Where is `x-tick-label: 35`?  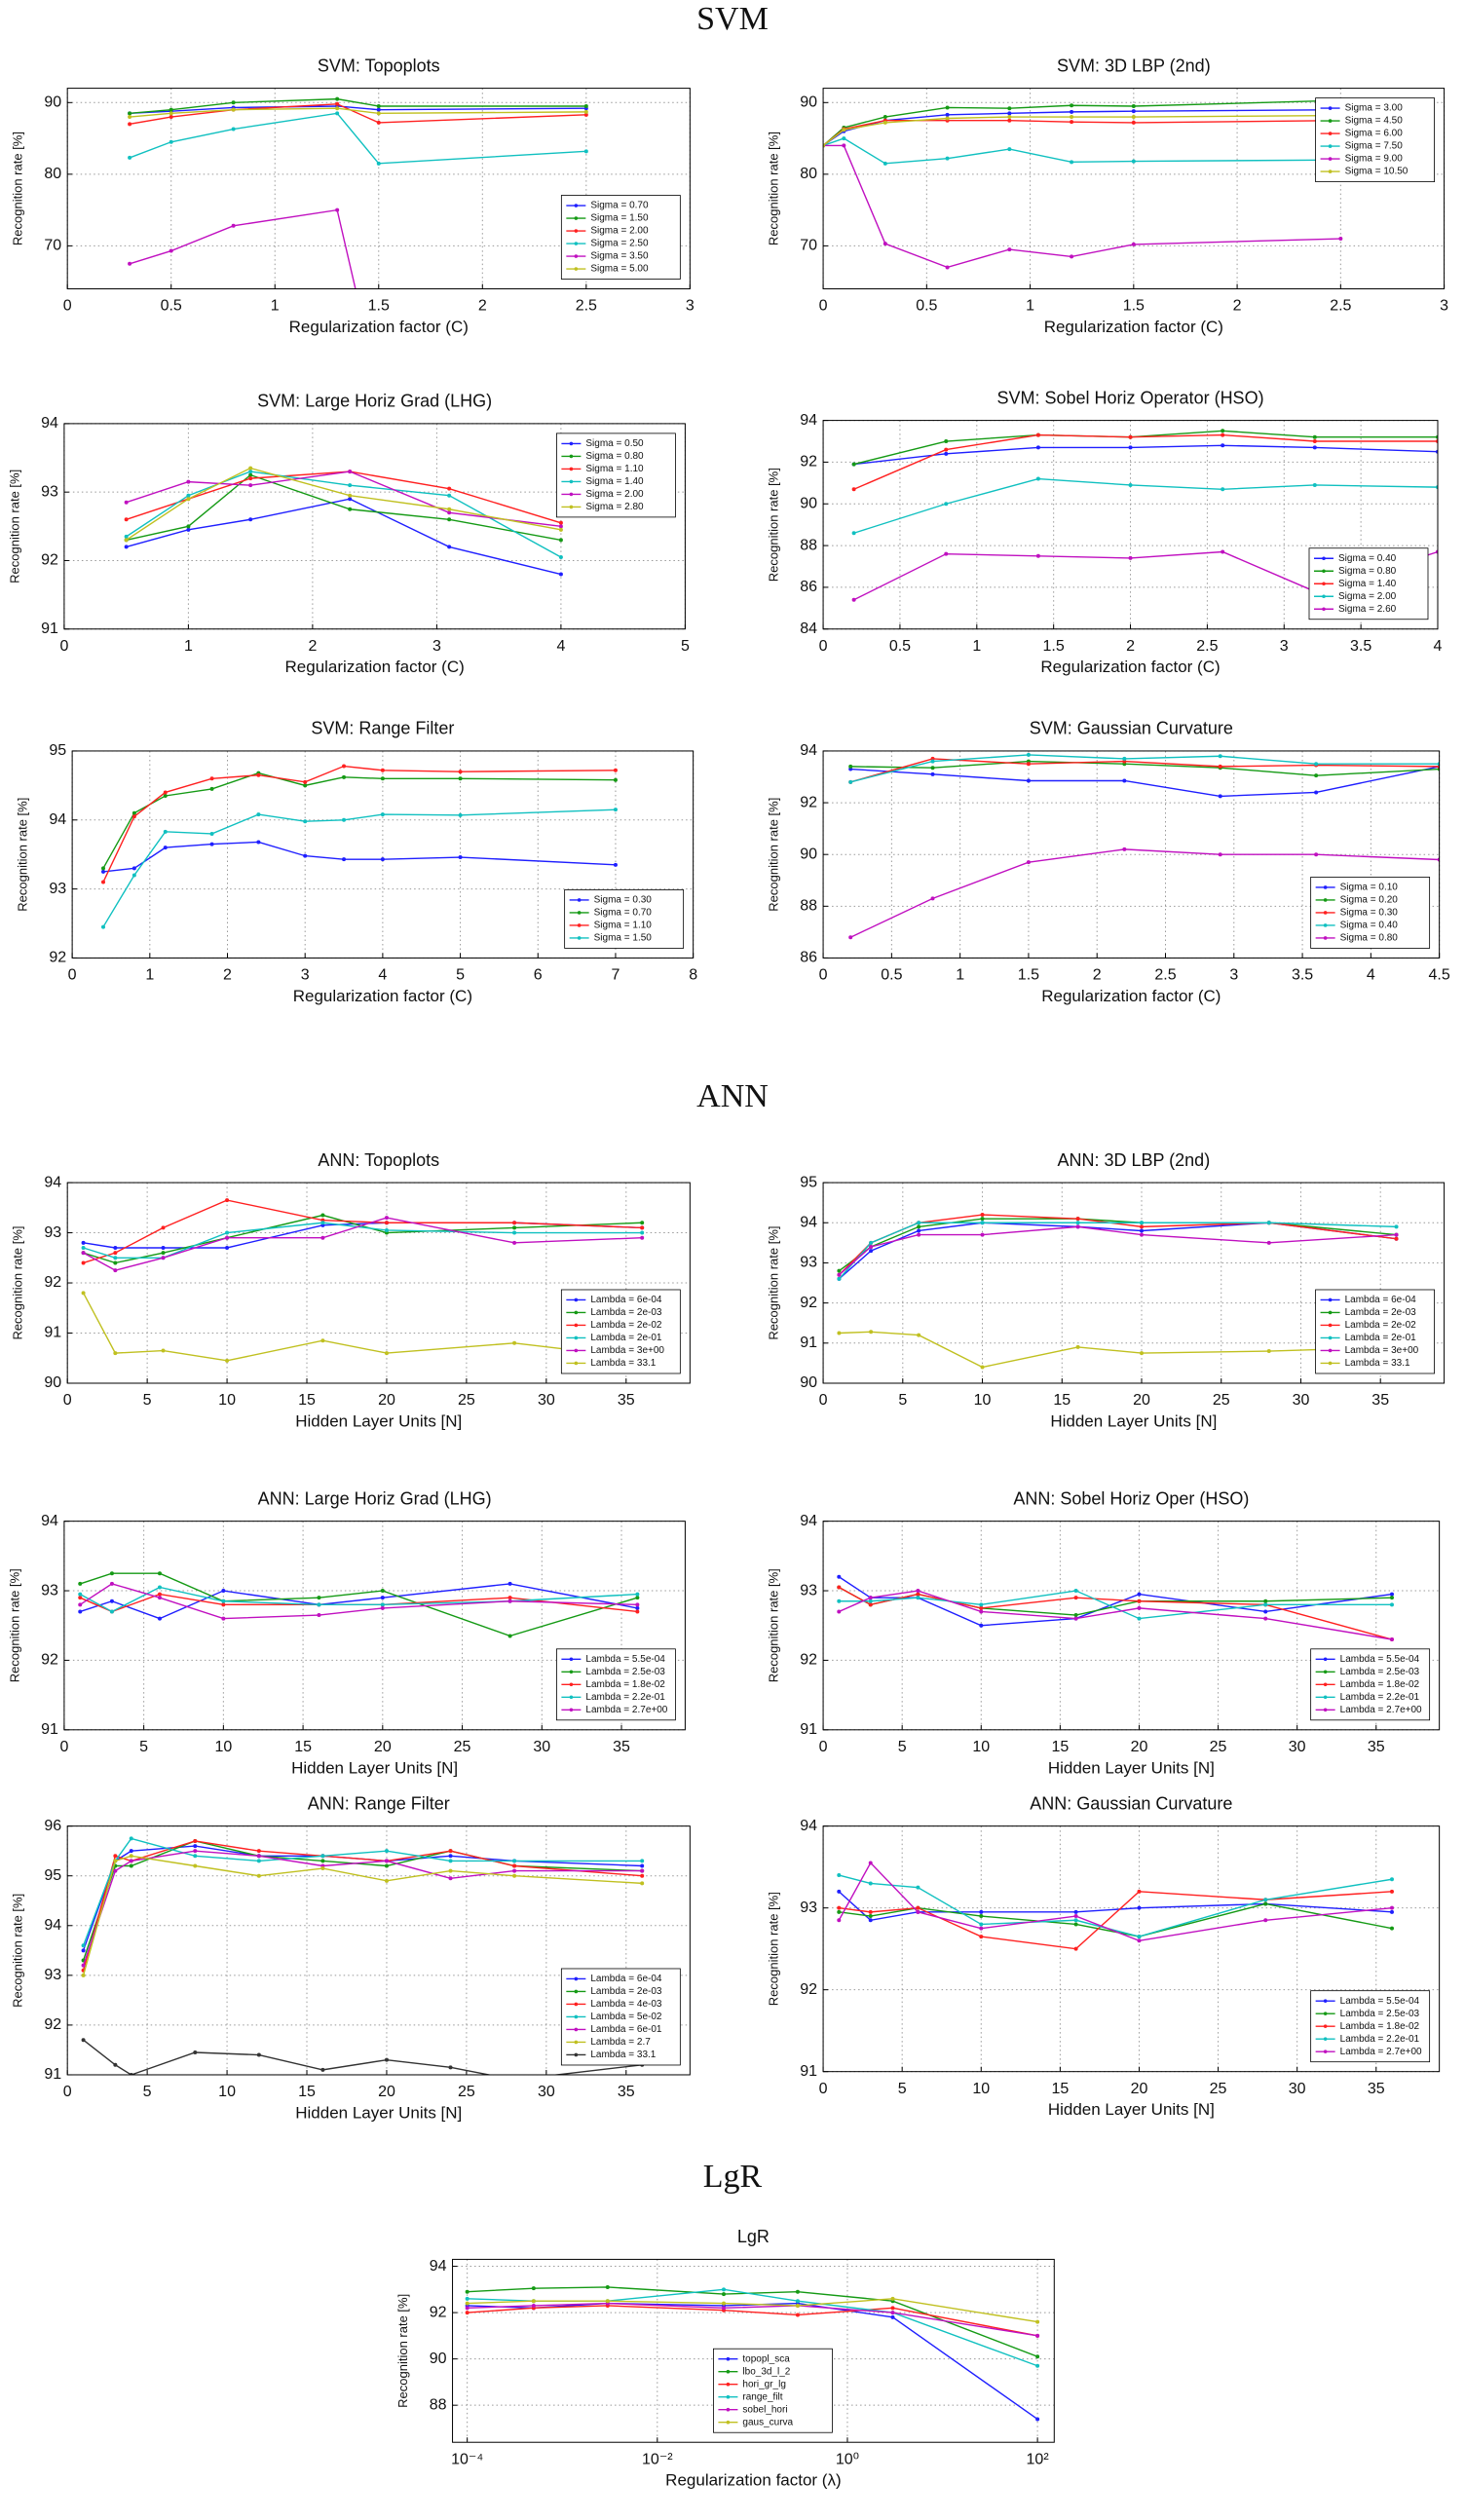 x-tick-label: 35 is located at coordinates (1380, 1400).